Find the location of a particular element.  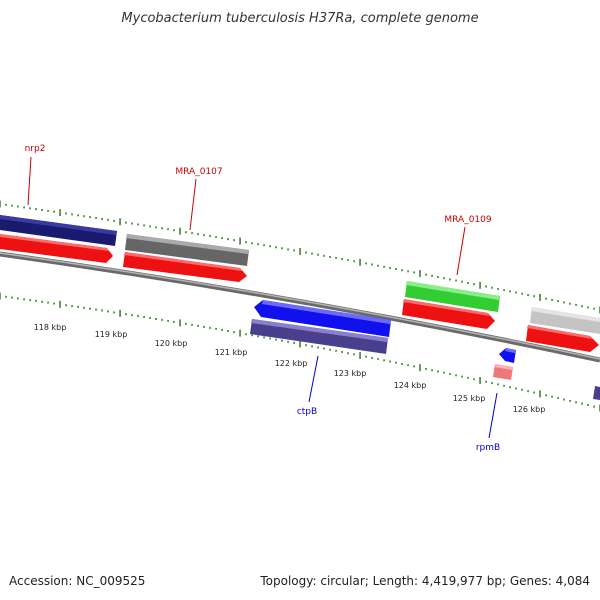

feature-mra0109-cds is located at coordinates (448, 314).